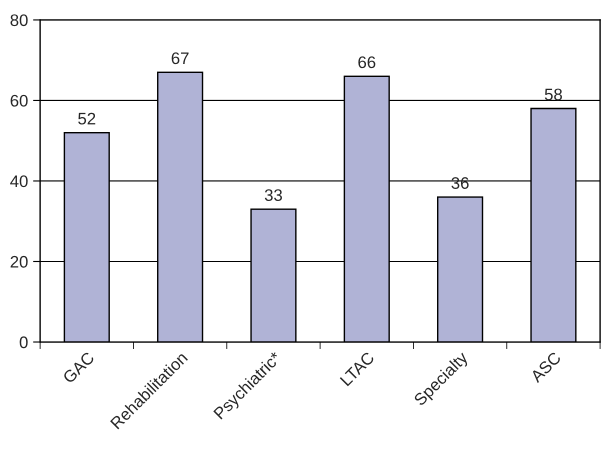  What do you see at coordinates (19, 181) in the screenshot?
I see `y-tick-label: 40` at bounding box center [19, 181].